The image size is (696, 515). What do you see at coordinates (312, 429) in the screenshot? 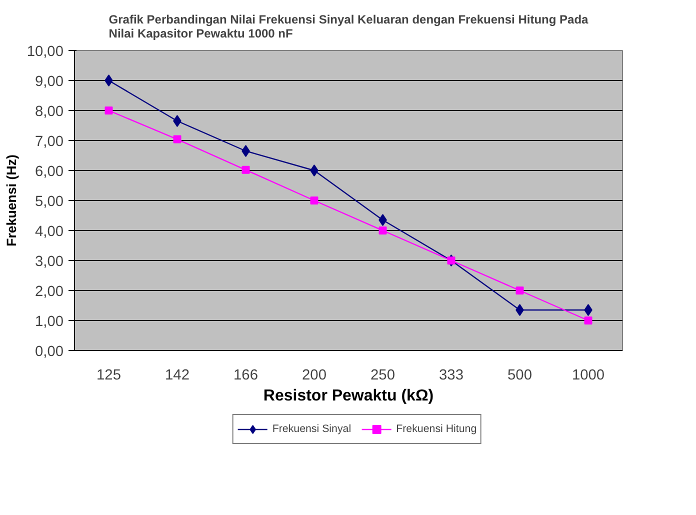
I see `legend-label: Frekuensi Sinyal` at bounding box center [312, 429].